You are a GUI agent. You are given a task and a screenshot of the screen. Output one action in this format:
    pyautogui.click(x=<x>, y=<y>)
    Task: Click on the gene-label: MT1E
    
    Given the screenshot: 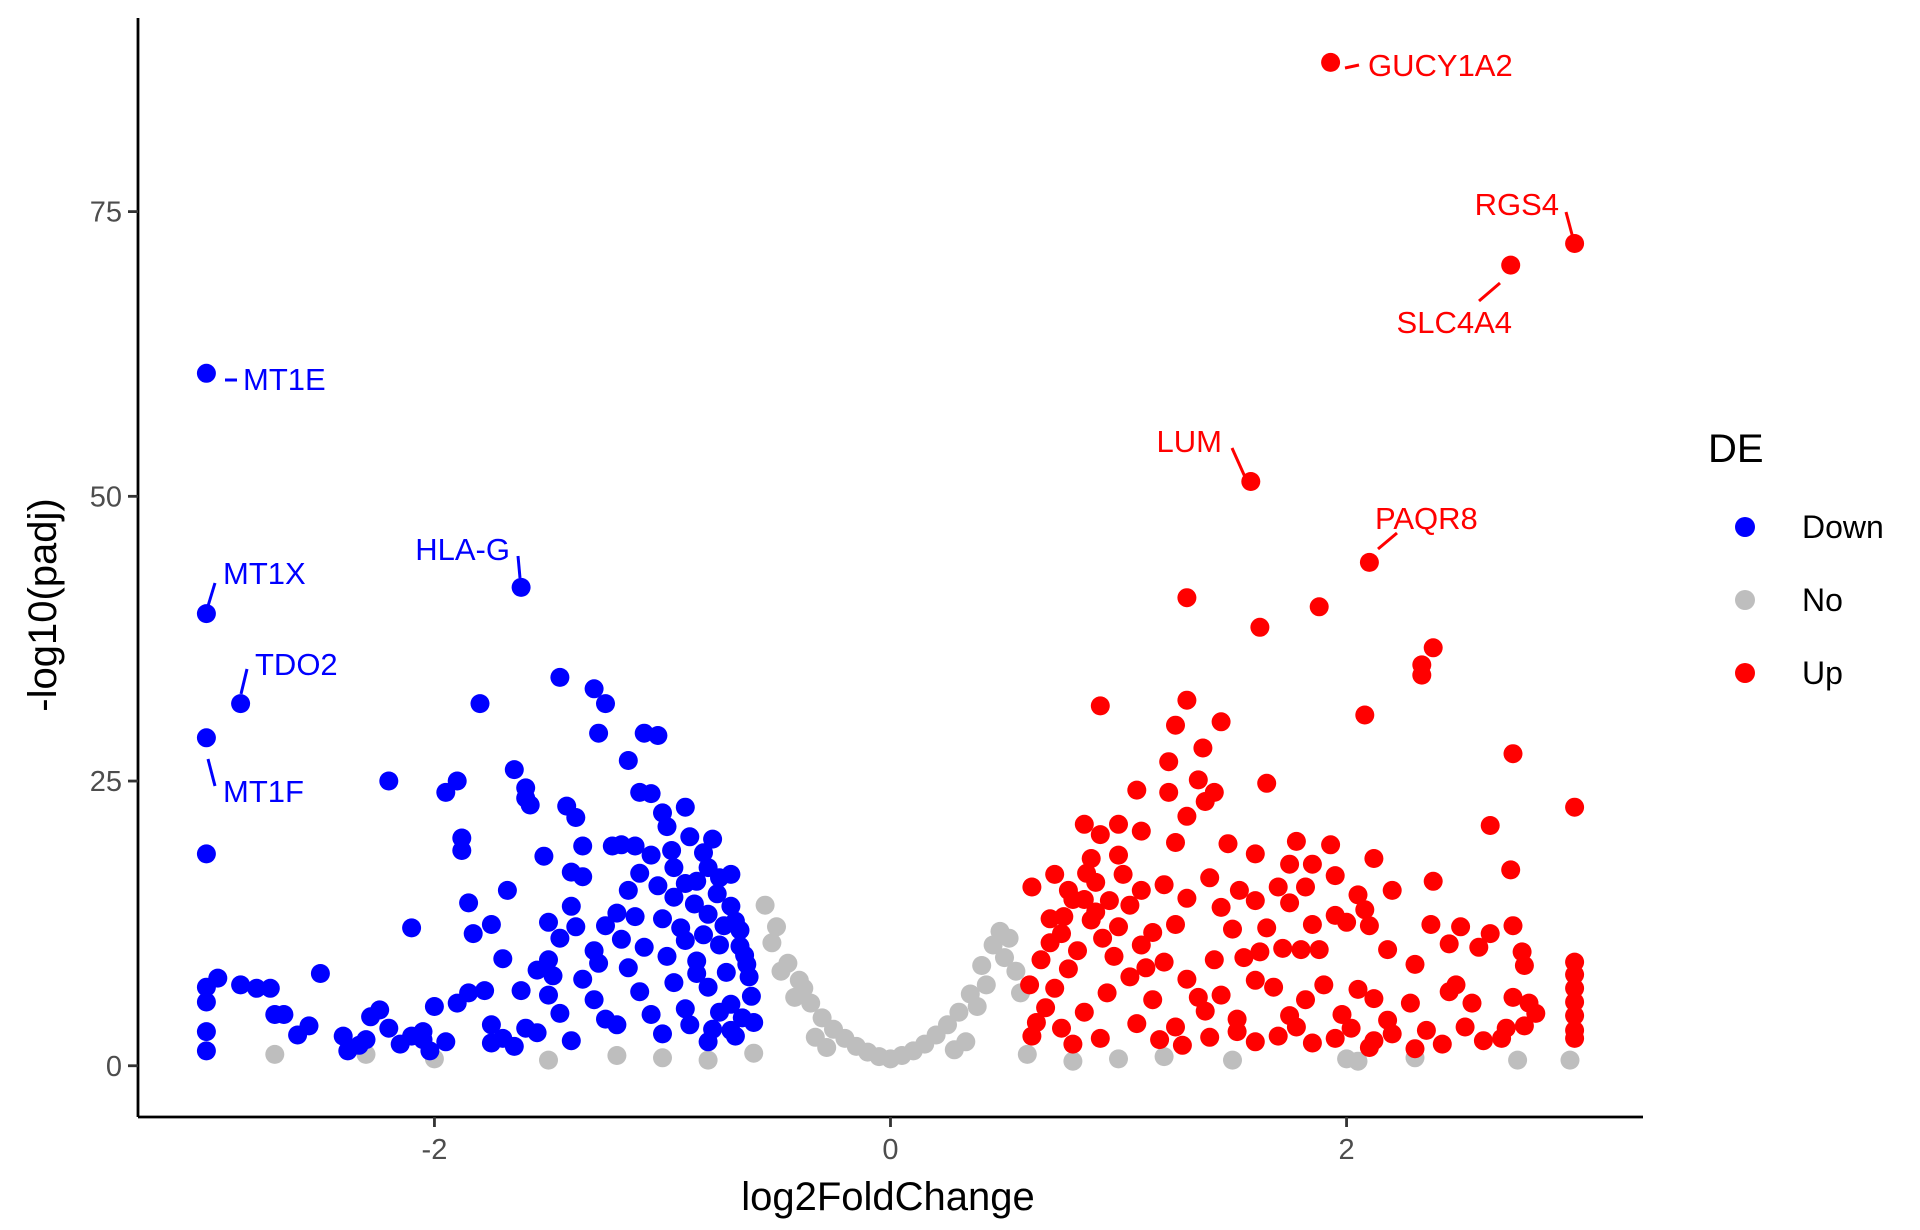 What is the action you would take?
    pyautogui.click(x=284, y=379)
    